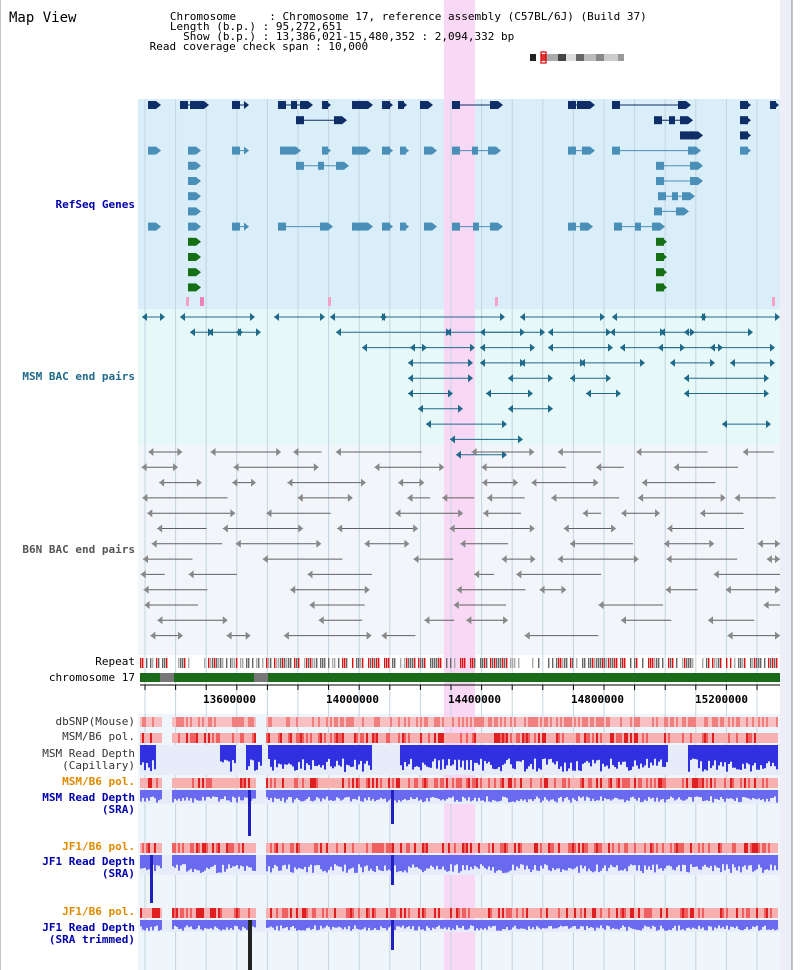 This screenshot has height=970, width=800. Describe the element at coordinates (88, 797) in the screenshot. I see `track-label-msm-depth-sra-1: MSM Read Depth` at that location.